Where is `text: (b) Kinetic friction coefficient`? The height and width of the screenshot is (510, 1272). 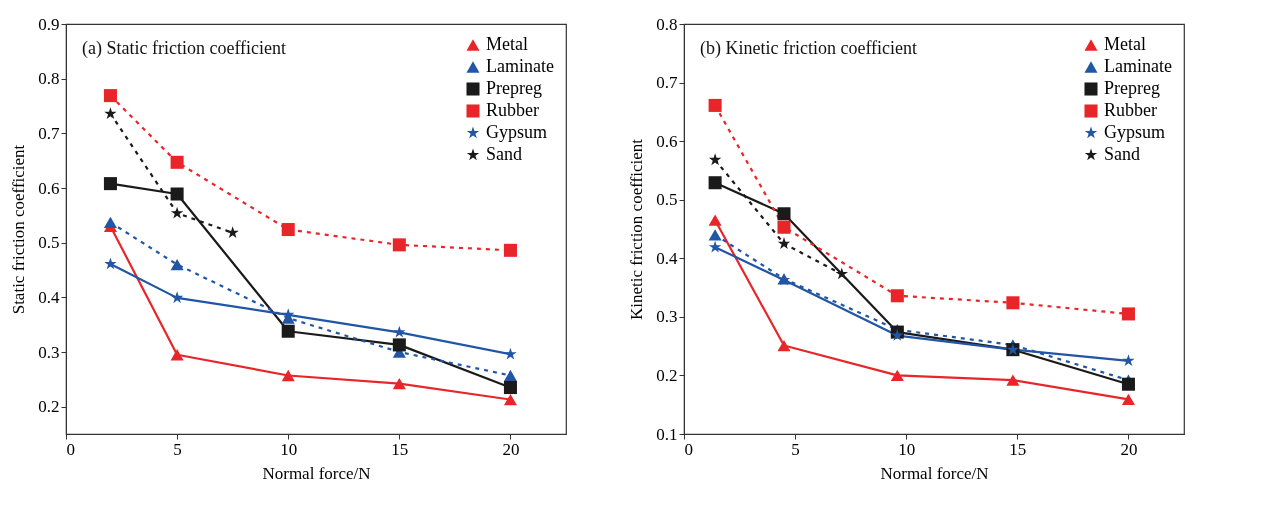
text: (b) Kinetic friction coefficient is located at coordinates (809, 48).